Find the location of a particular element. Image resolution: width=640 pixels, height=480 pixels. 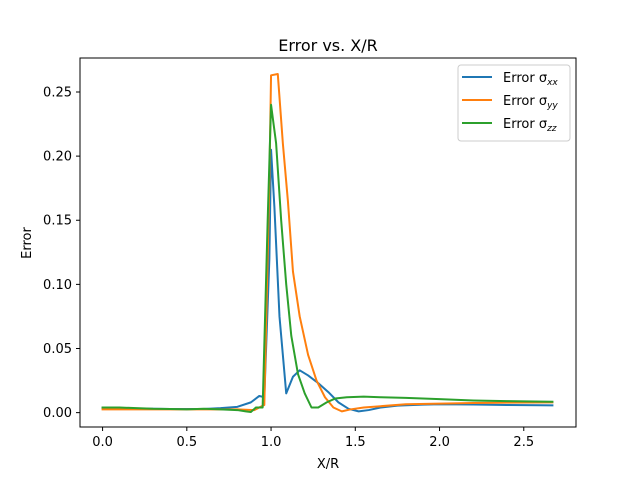

x-tick-label: 2.5 is located at coordinates (523, 442).